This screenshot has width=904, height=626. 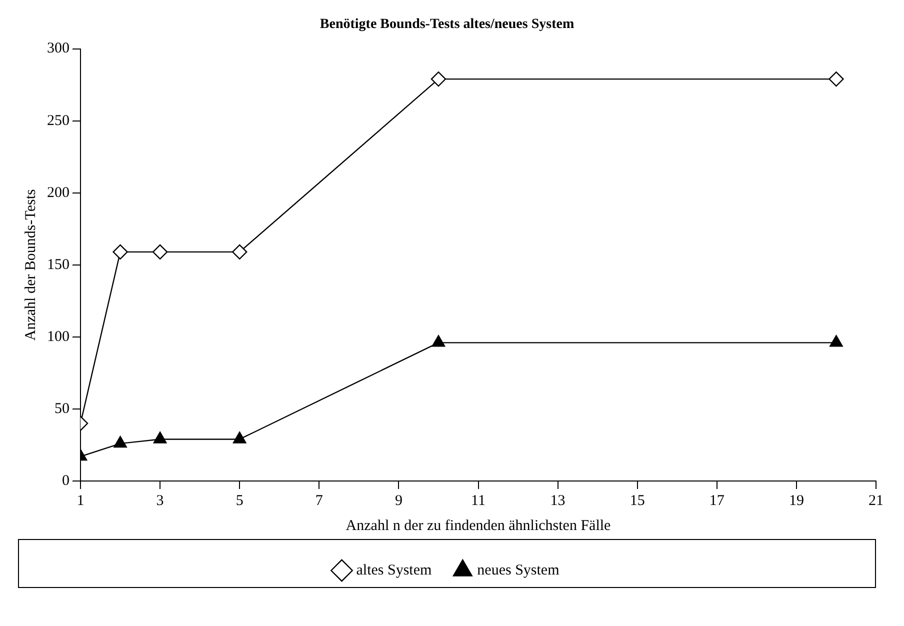 I want to click on y-tick-label: 100, so click(x=58, y=336).